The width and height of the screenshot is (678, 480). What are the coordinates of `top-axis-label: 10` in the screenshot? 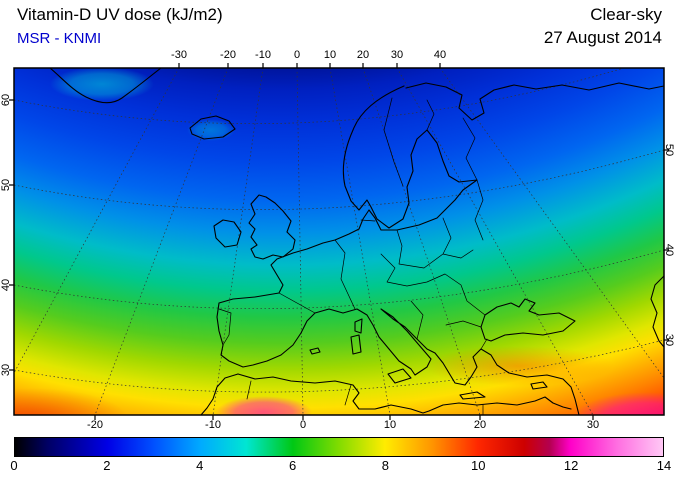 It's located at (330, 55).